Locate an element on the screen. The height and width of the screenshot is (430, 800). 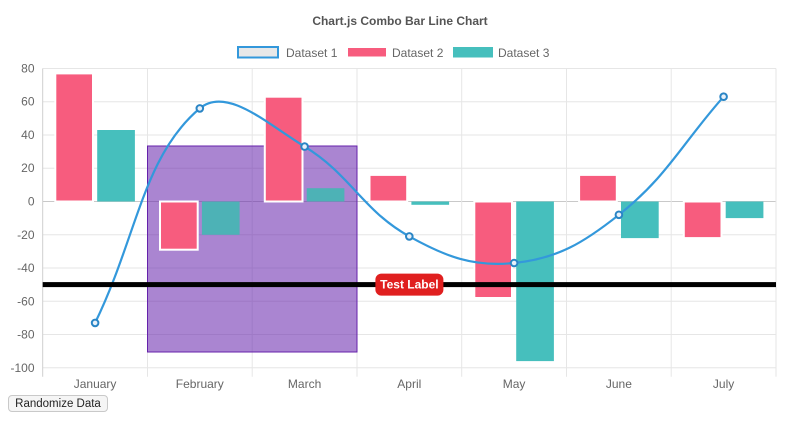
svg-text: July is located at coordinates (723, 384).